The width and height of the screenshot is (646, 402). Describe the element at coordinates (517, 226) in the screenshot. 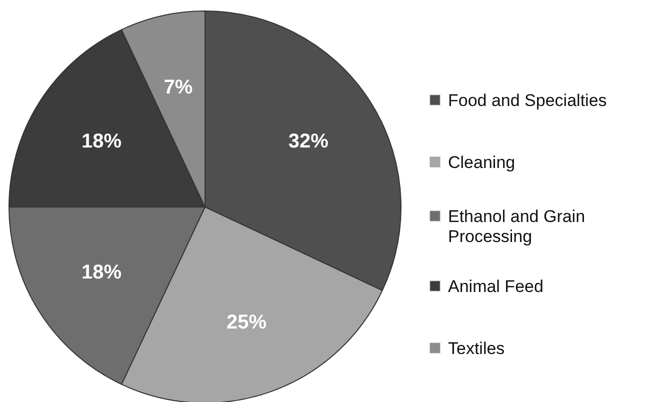

I see `legend-label: Ethanol and Grain Processing` at that location.